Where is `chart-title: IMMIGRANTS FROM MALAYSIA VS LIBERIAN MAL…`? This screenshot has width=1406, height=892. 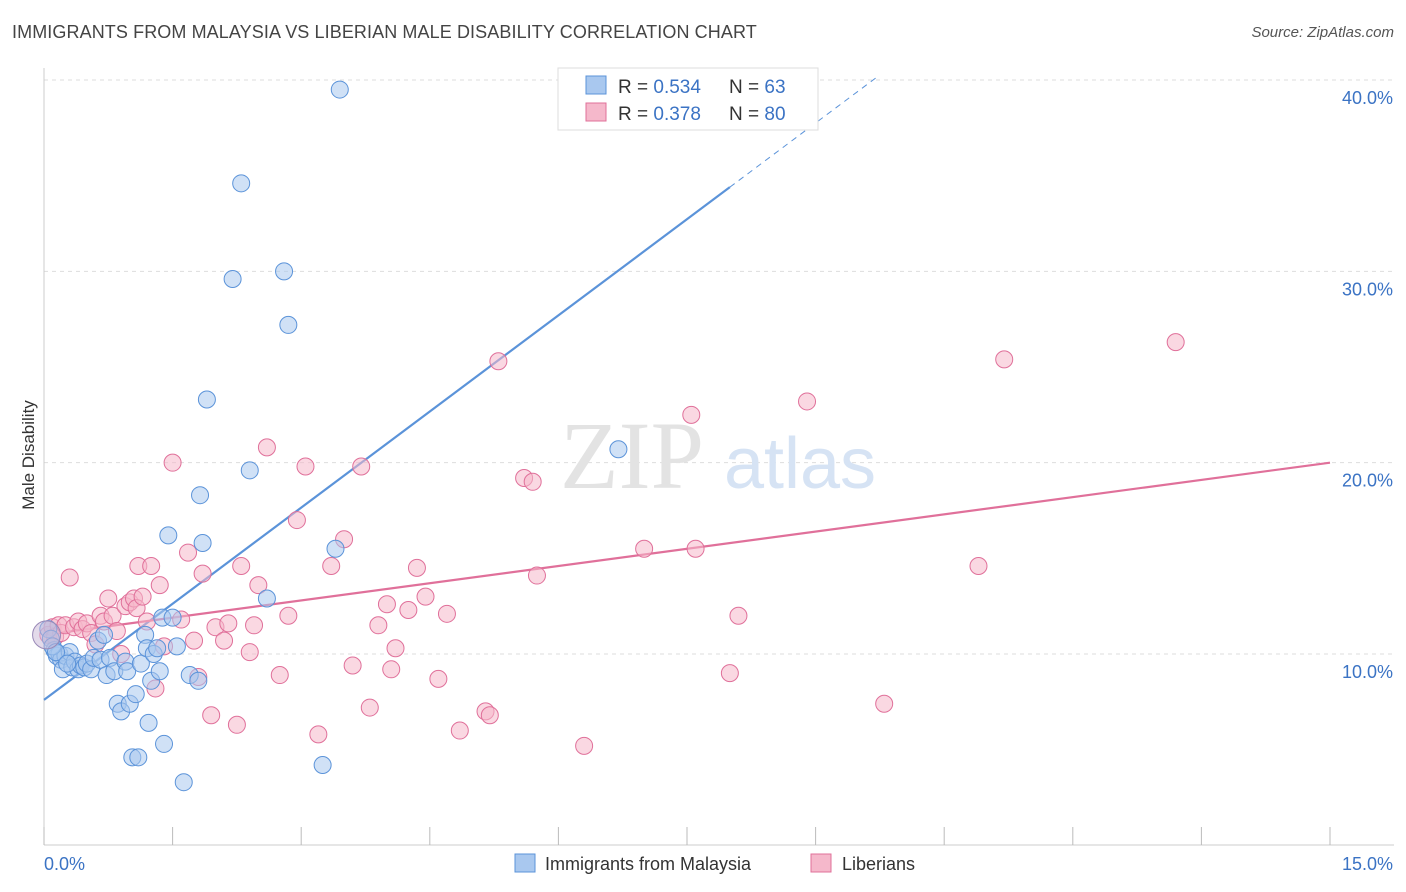
chart-title: IMMIGRANTS FROM MALAYSIA VS LIBERIAN MAL… is located at coordinates (384, 32).